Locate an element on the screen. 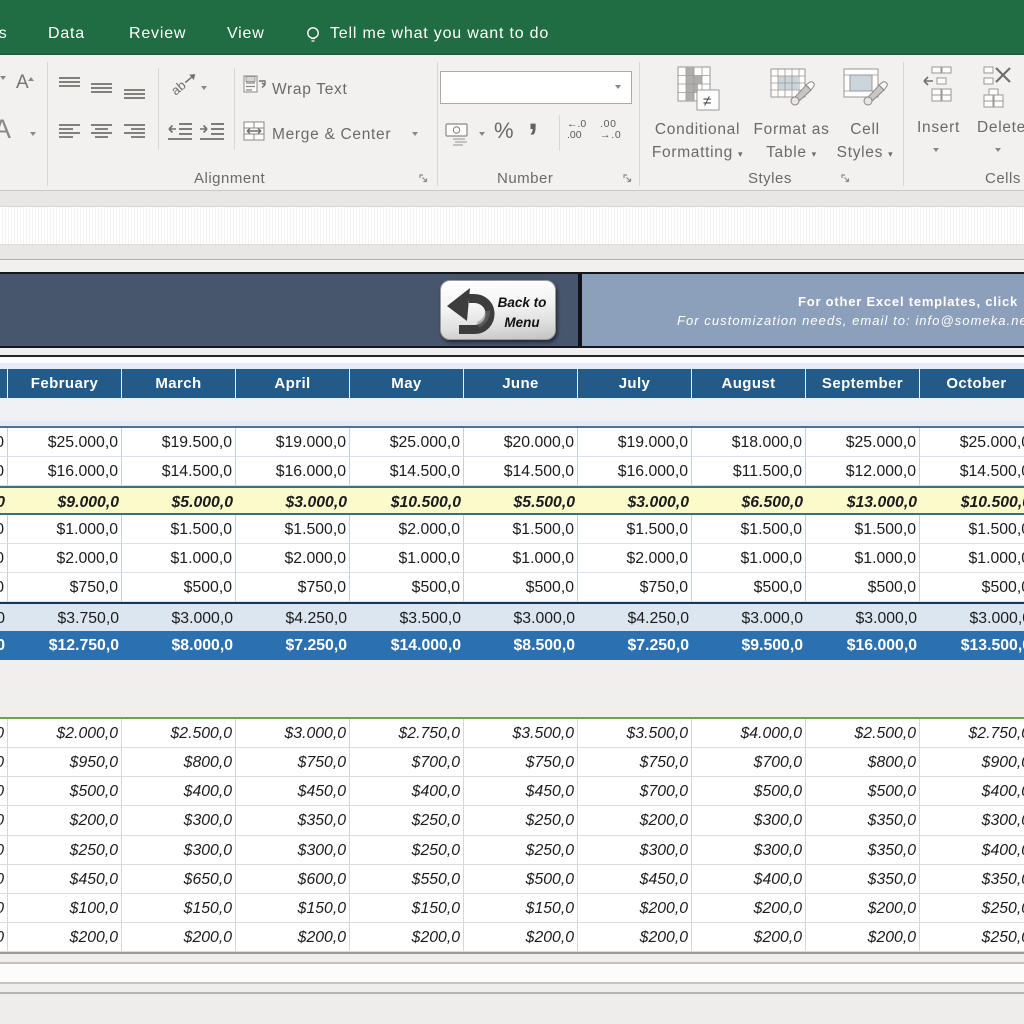 Image resolution: width=1024 pixels, height=1024 pixels. svg-text: ab is located at coordinates (178, 87).